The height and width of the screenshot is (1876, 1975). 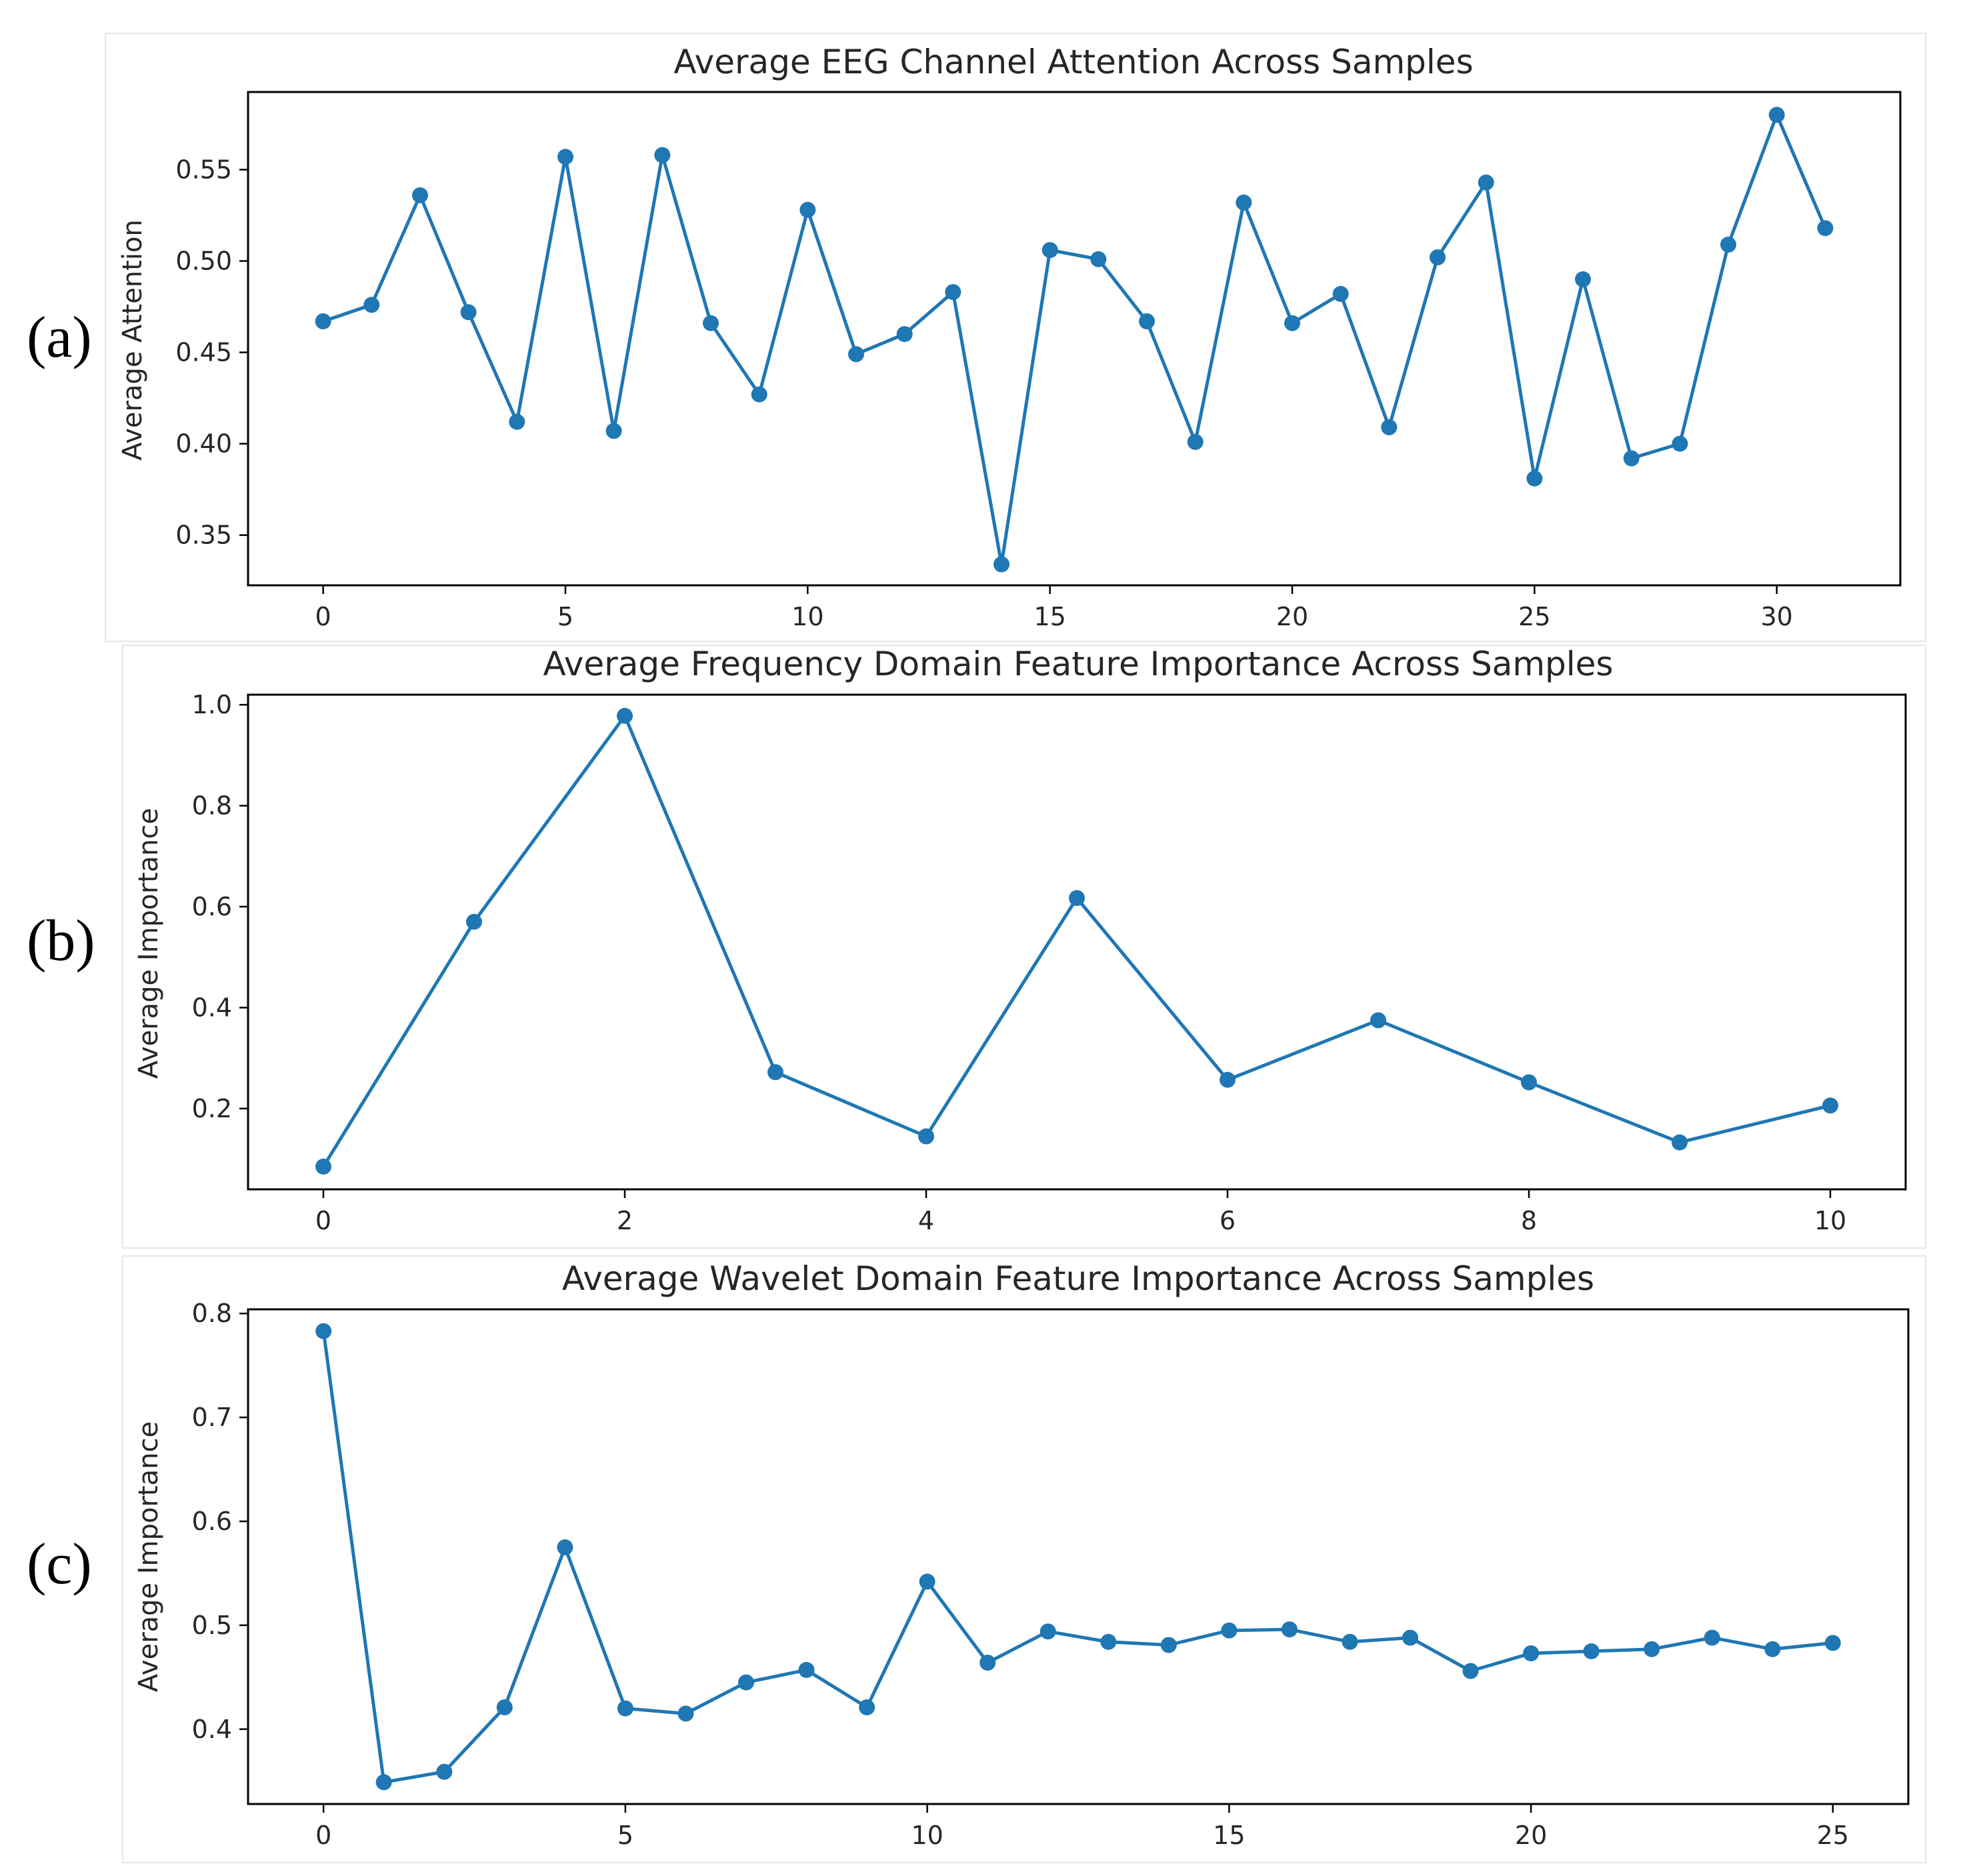 I want to click on panel-a-xtick-label-30: 30, so click(x=1777, y=616).